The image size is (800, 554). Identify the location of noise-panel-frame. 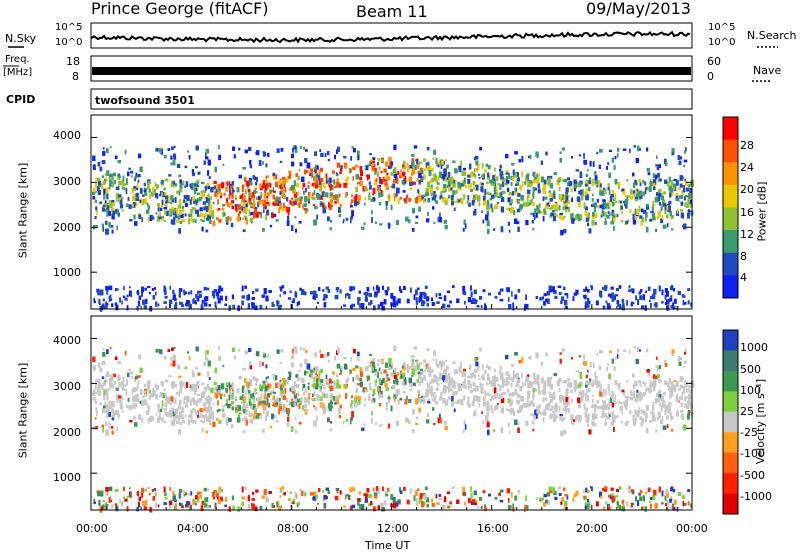
(391, 35).